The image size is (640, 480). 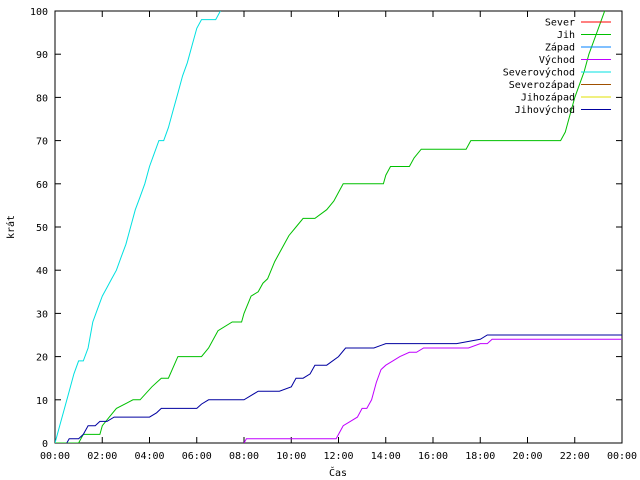 What do you see at coordinates (42, 401) in the screenshot?
I see `y-tick-label: 10` at bounding box center [42, 401].